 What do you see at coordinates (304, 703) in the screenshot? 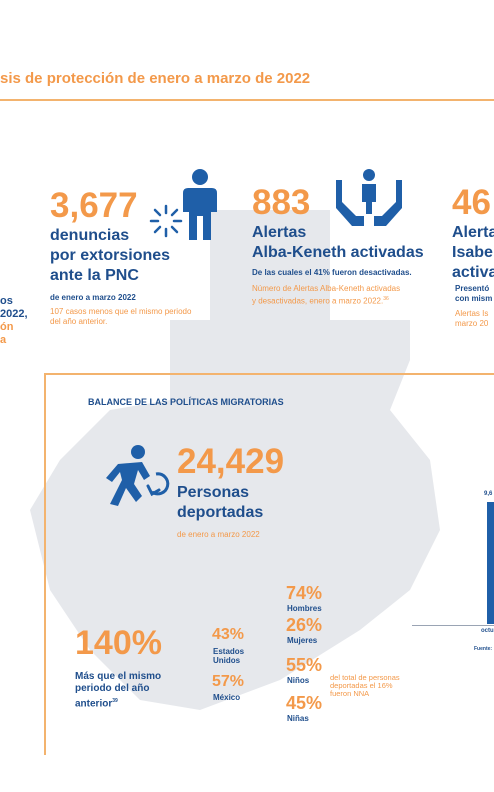
I see `ninas-pct: 45%` at bounding box center [304, 703].